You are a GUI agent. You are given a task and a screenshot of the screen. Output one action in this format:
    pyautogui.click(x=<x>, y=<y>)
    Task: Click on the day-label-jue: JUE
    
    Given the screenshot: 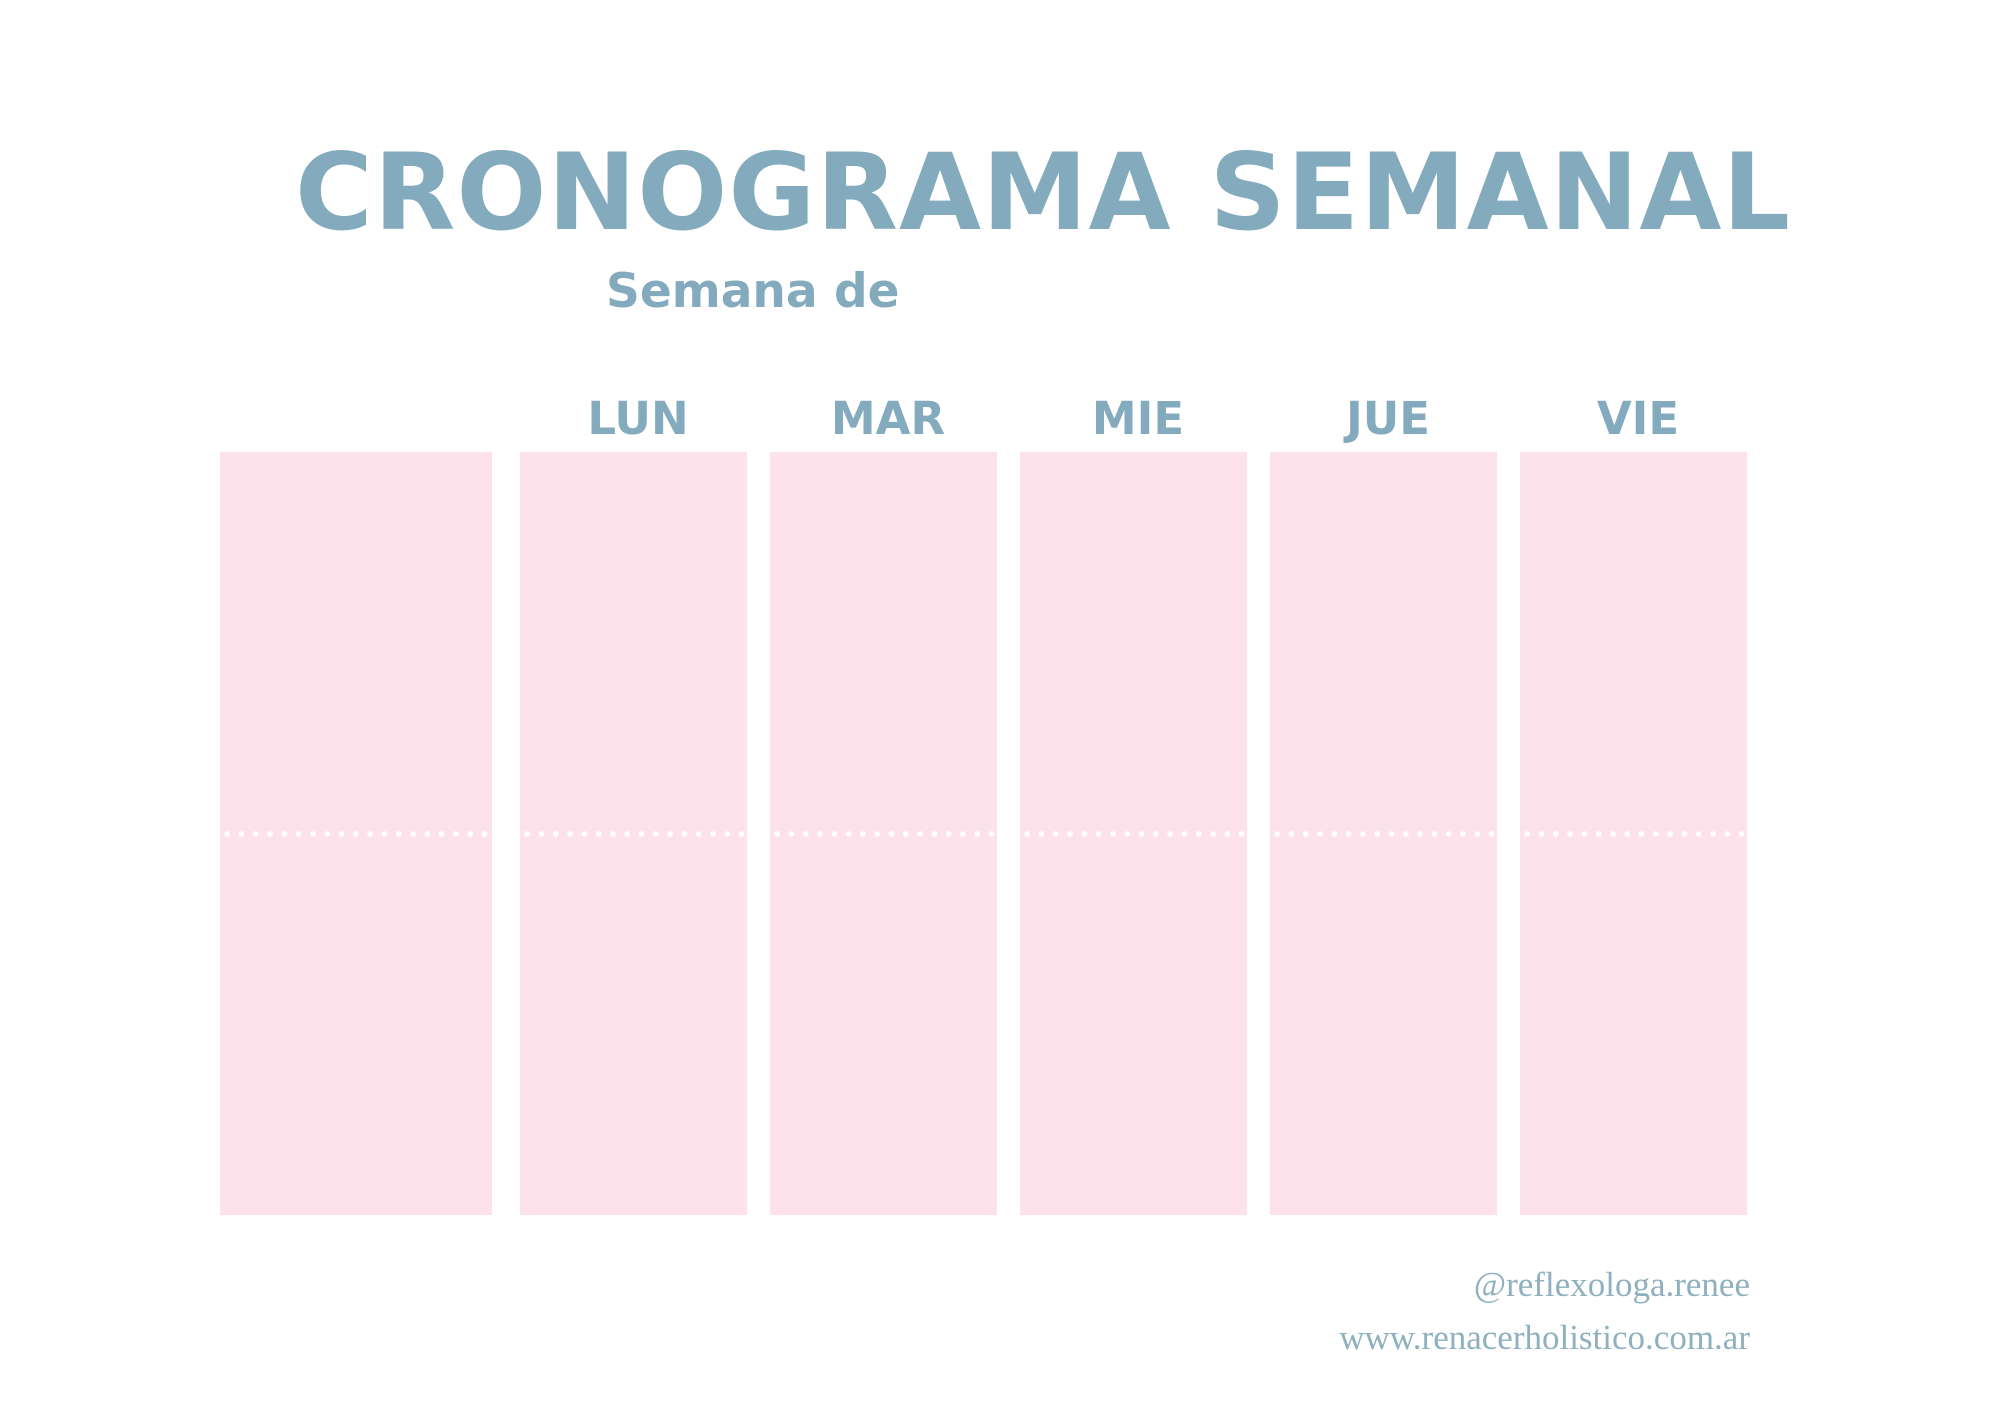 What is the action you would take?
    pyautogui.click(x=1388, y=418)
    